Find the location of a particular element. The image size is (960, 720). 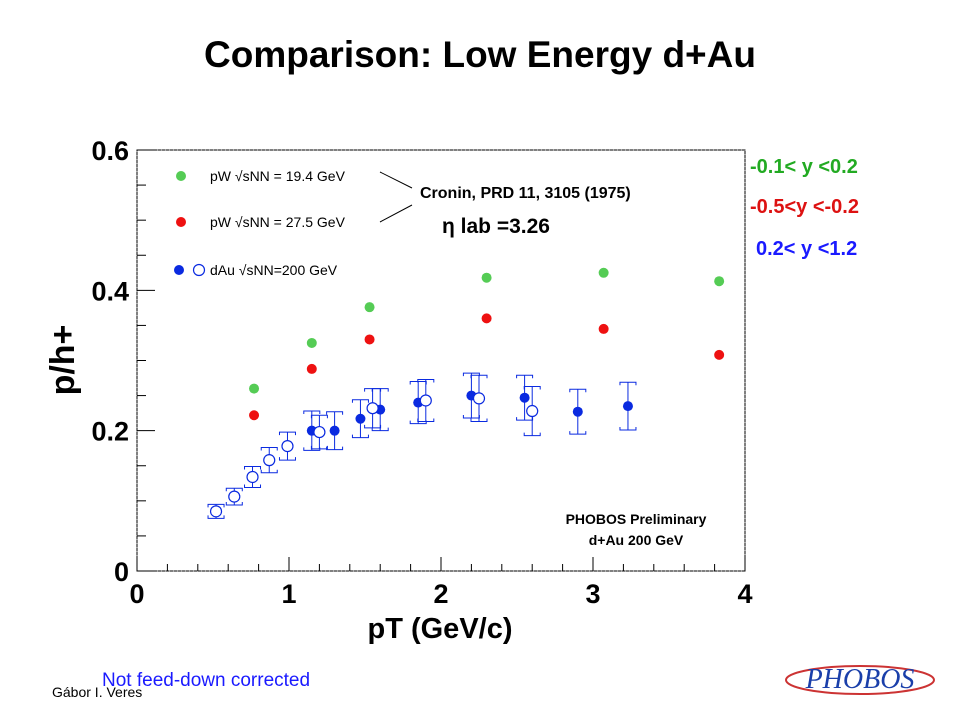

logo-text: PHOBOS is located at coordinates (860, 679).